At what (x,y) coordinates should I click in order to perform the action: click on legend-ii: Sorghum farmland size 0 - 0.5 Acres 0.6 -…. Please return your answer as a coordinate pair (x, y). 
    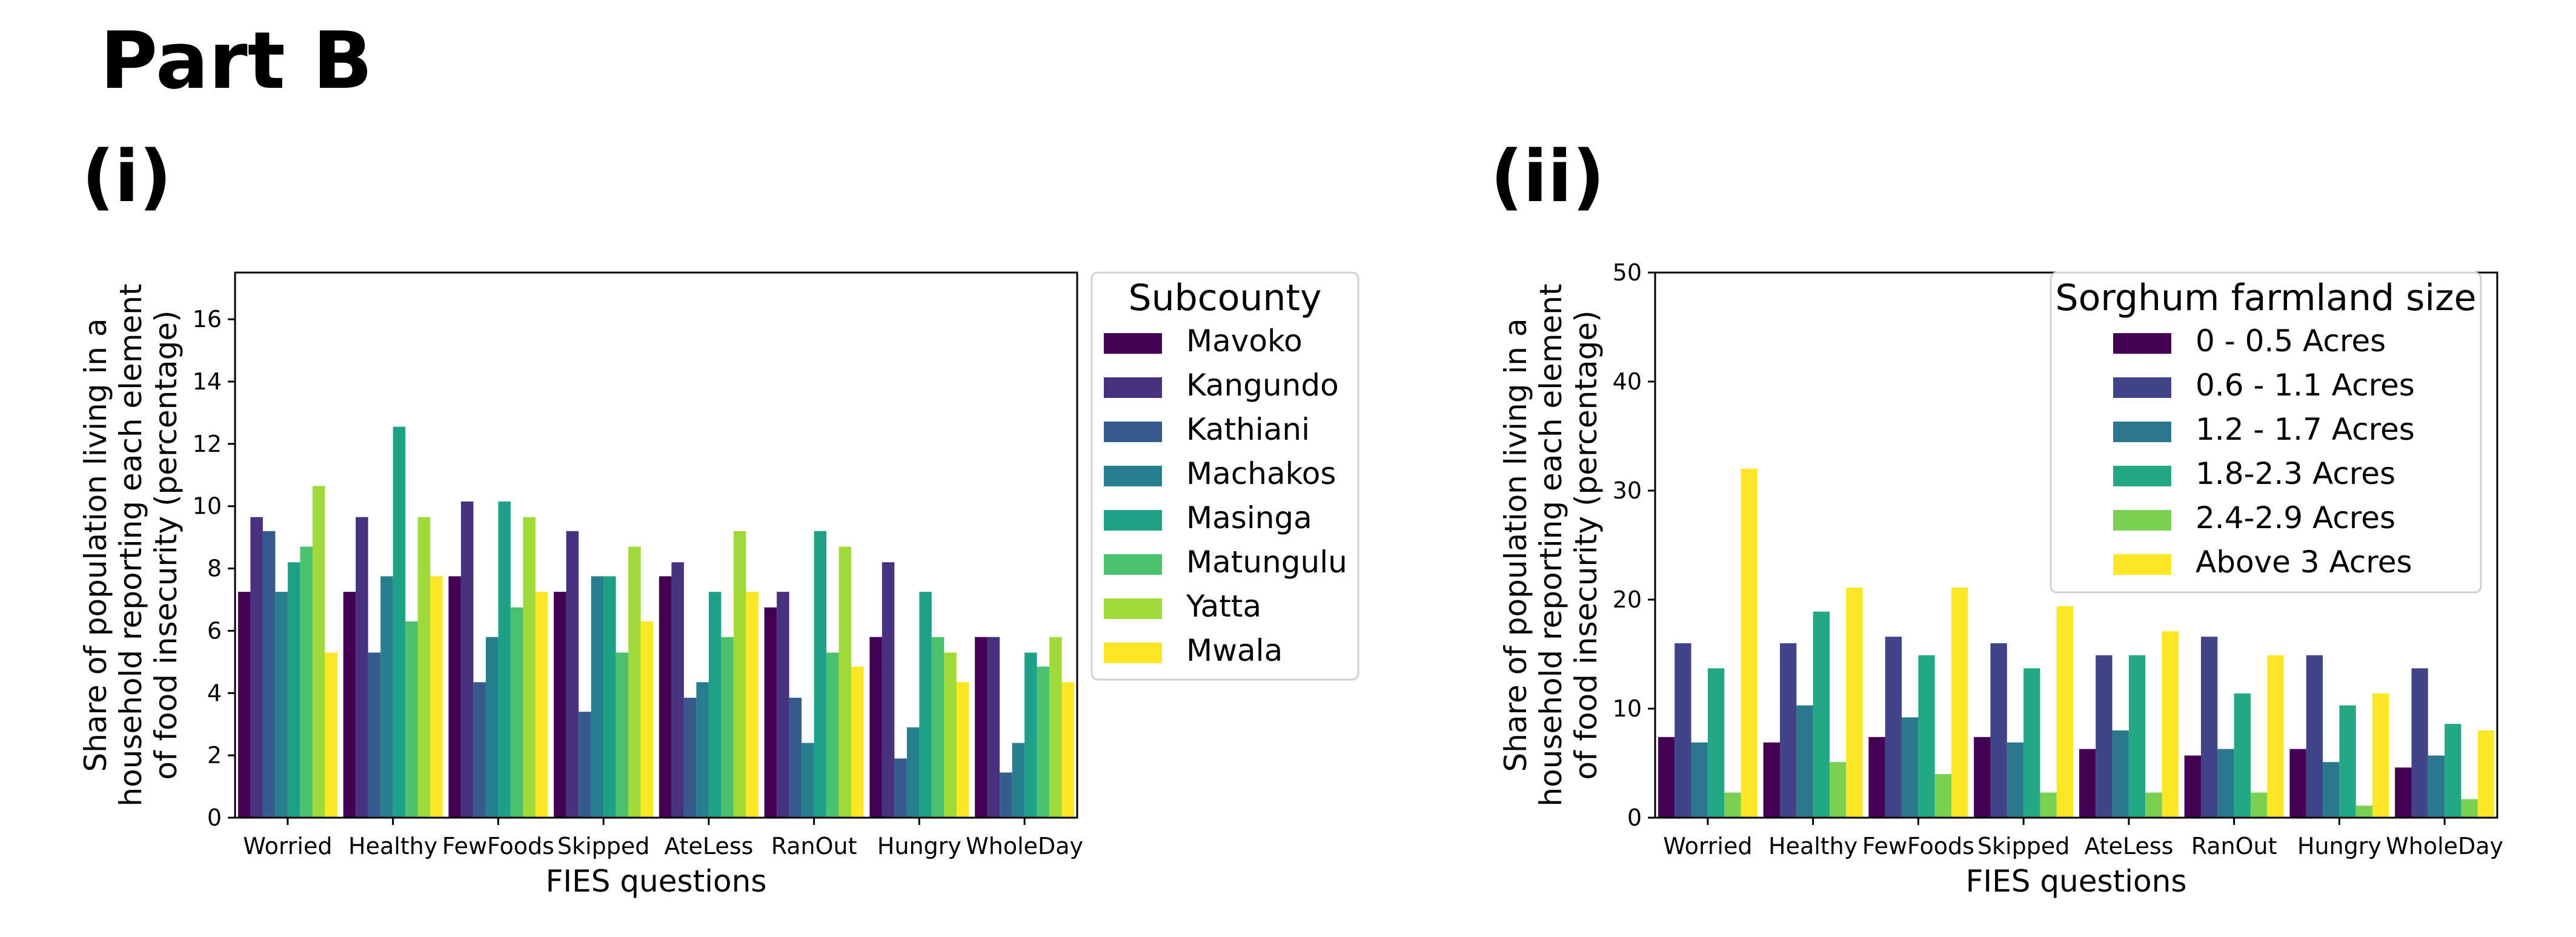
    Looking at the image, I should click on (2266, 432).